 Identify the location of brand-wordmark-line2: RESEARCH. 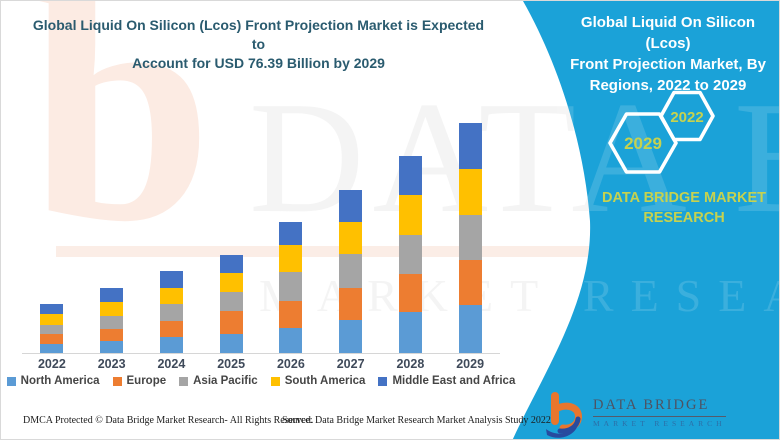
(684, 218).